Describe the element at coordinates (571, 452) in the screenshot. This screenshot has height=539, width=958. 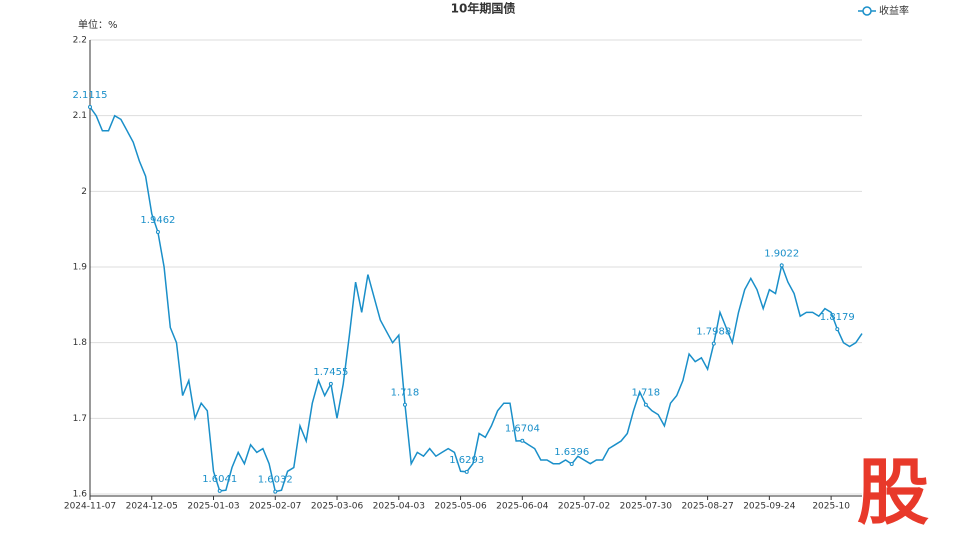
I see `data-label: 1.6396` at that location.